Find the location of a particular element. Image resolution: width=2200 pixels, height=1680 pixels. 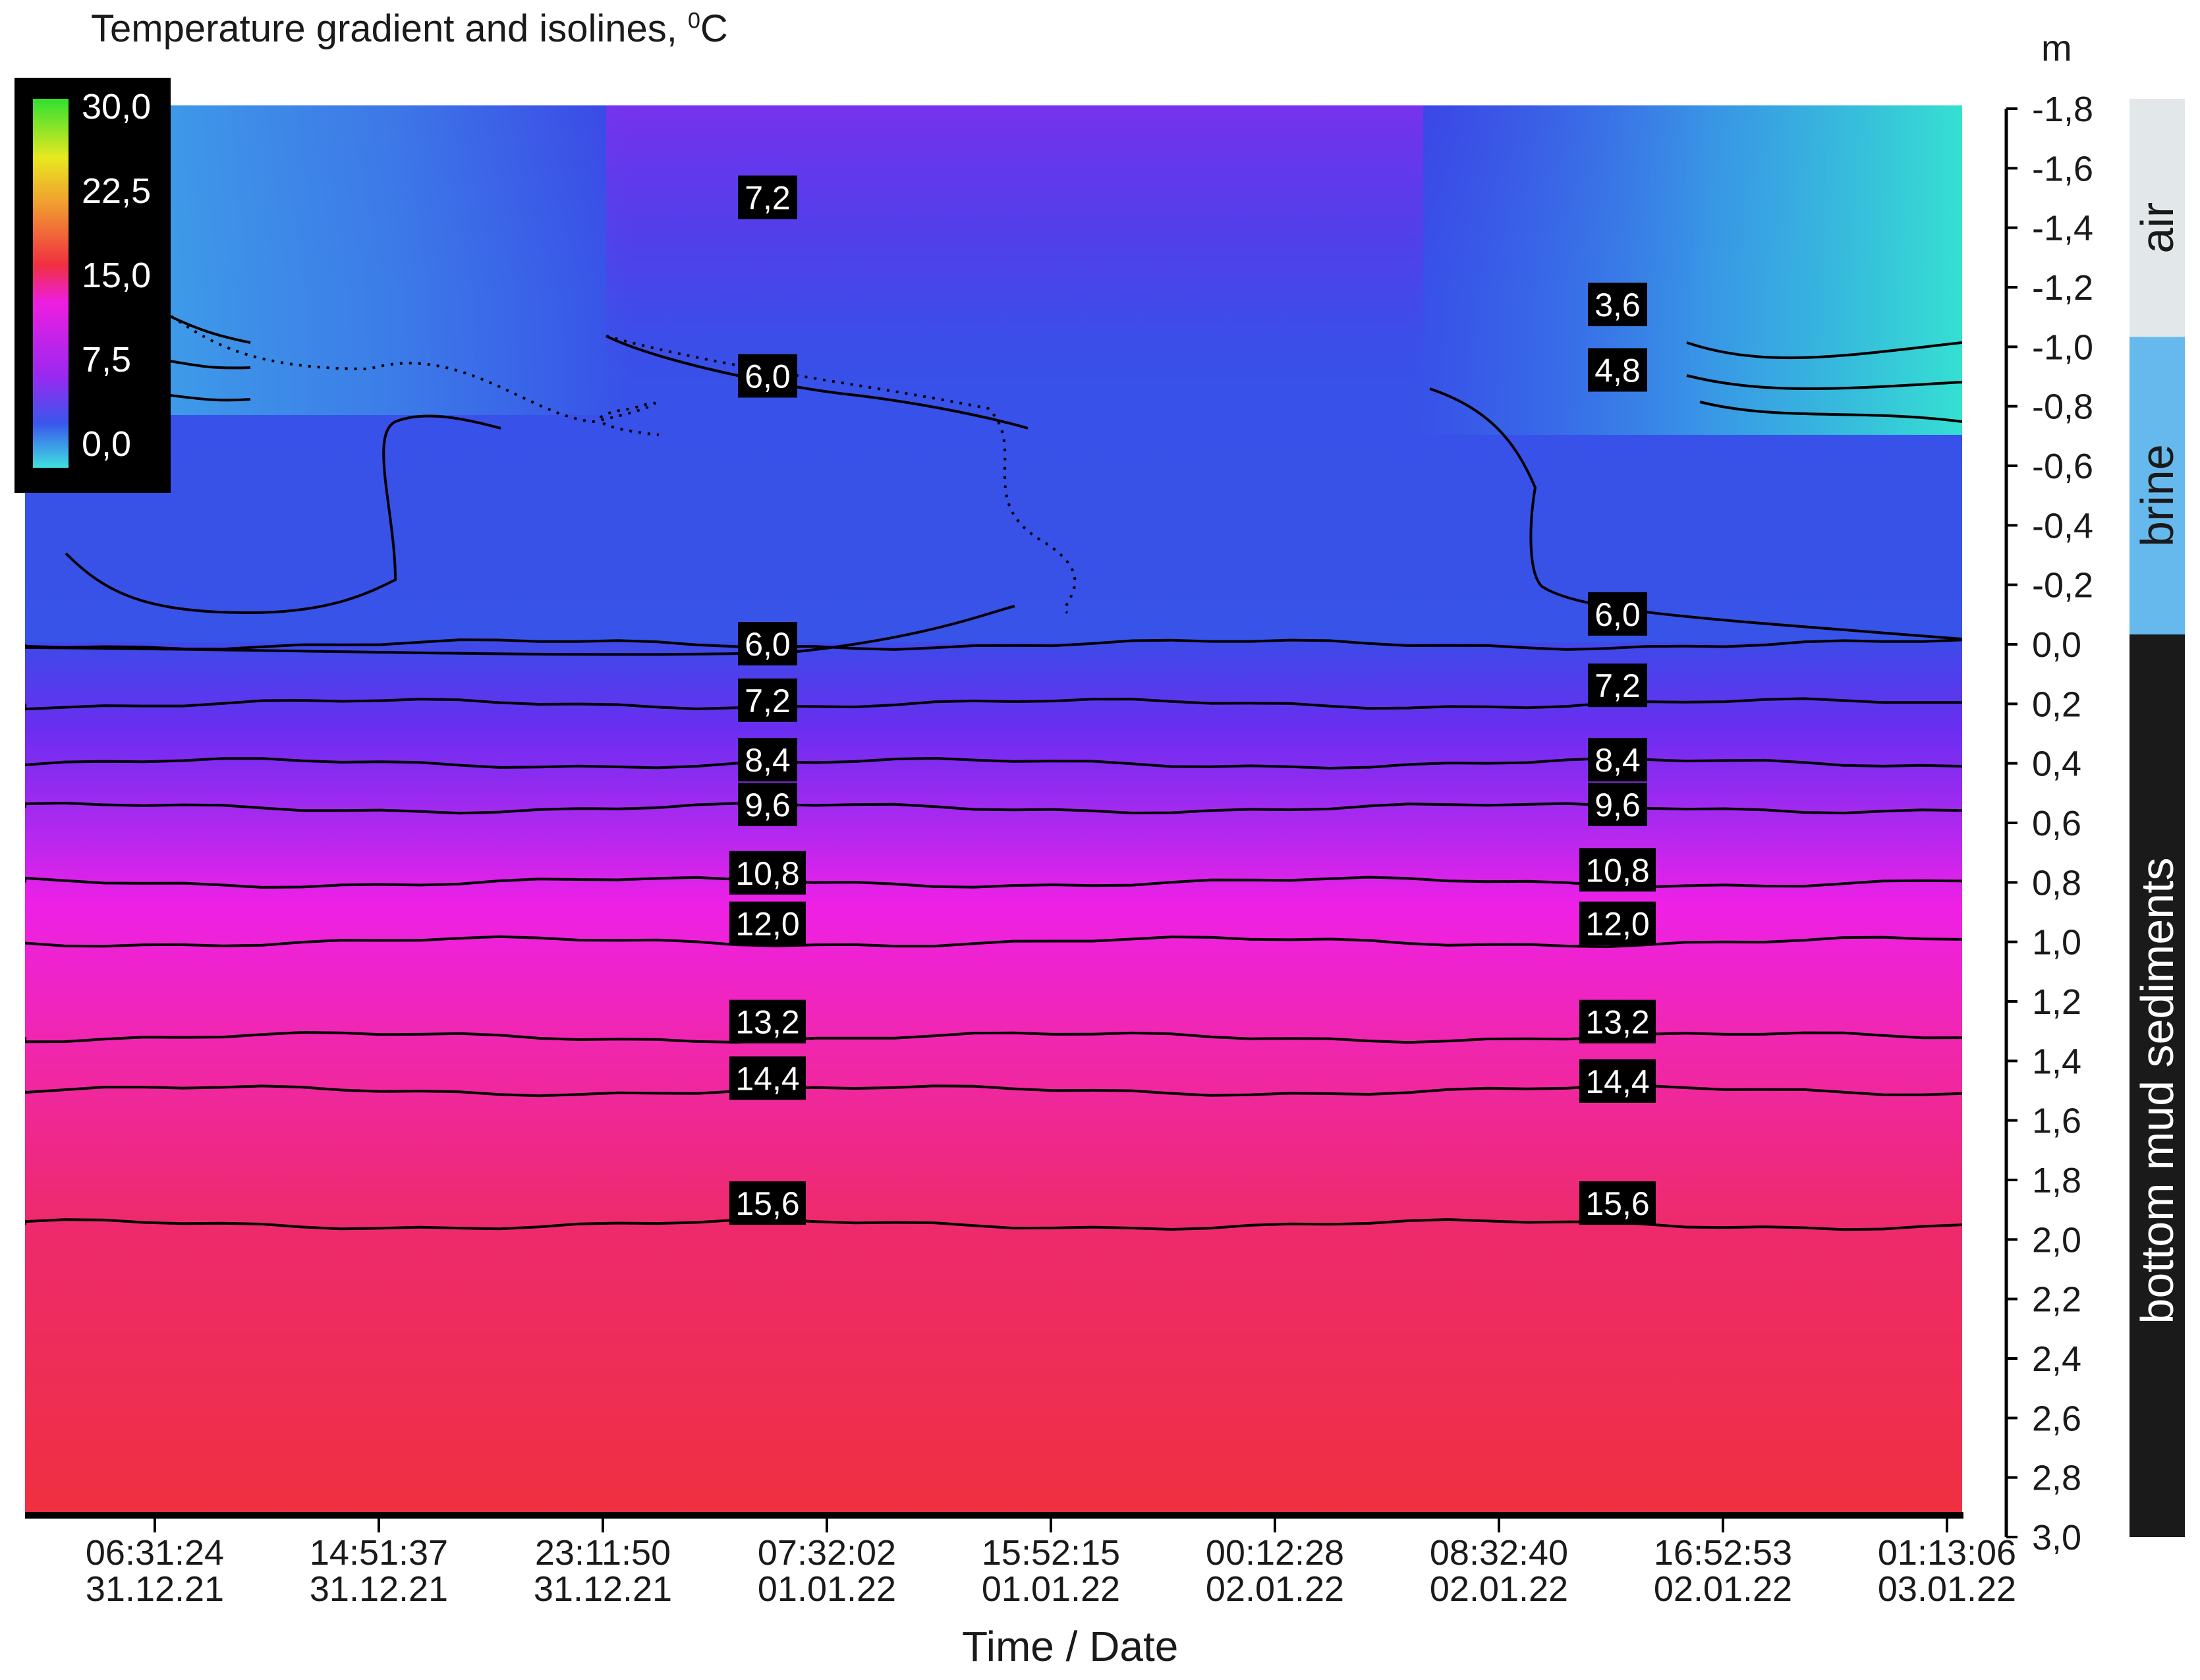

x-axis-title: Time / Date is located at coordinates (1071, 1646).